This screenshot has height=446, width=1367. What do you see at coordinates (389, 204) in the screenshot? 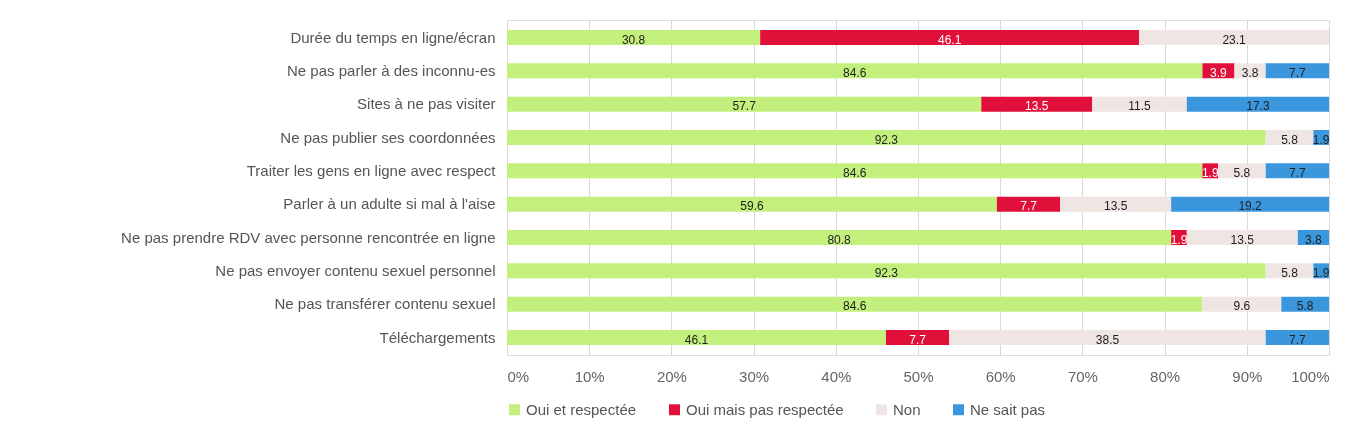
I see `y-tick-label: Parler à un adulte si mal à l'aise` at bounding box center [389, 204].